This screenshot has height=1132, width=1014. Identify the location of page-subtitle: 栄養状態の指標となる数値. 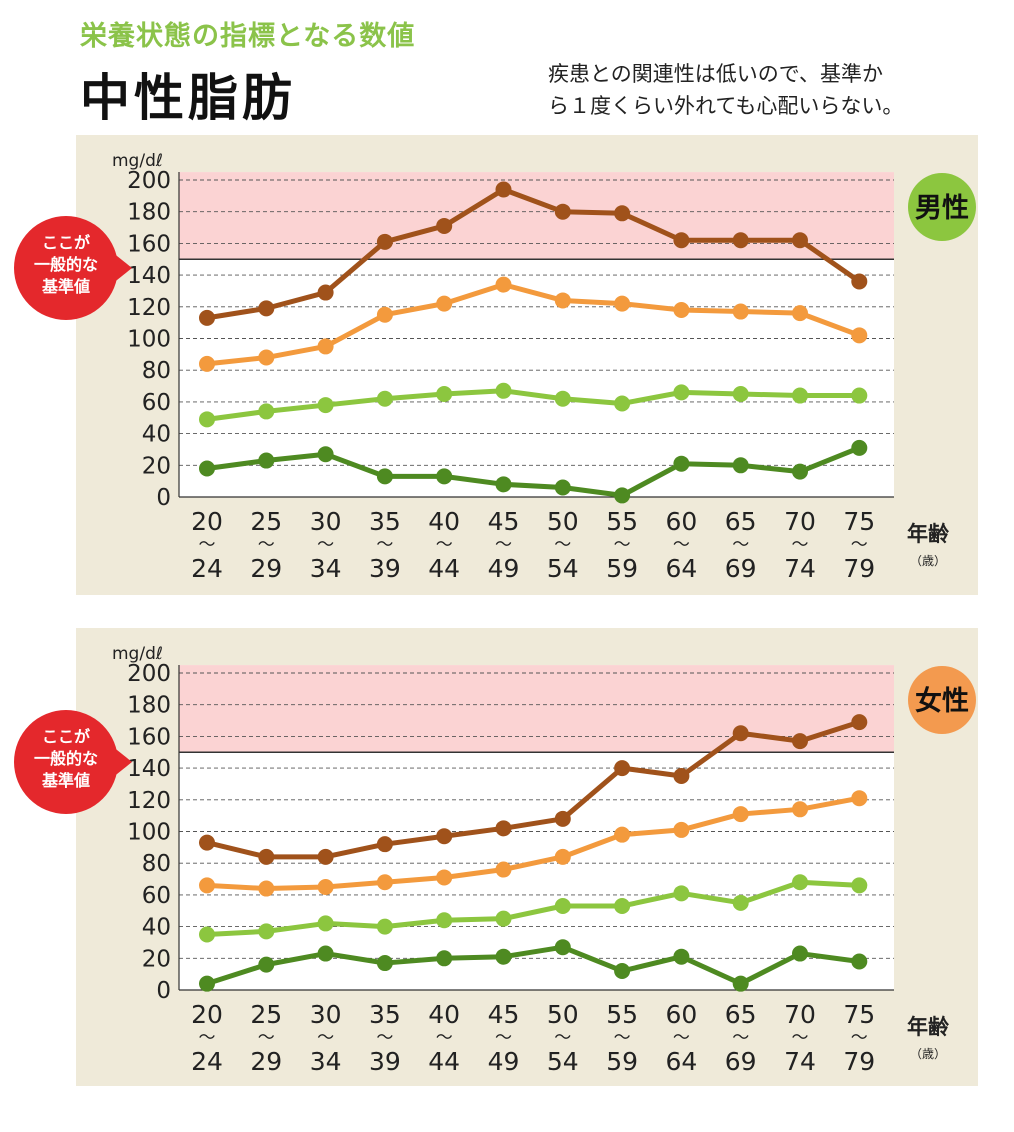
(248, 36).